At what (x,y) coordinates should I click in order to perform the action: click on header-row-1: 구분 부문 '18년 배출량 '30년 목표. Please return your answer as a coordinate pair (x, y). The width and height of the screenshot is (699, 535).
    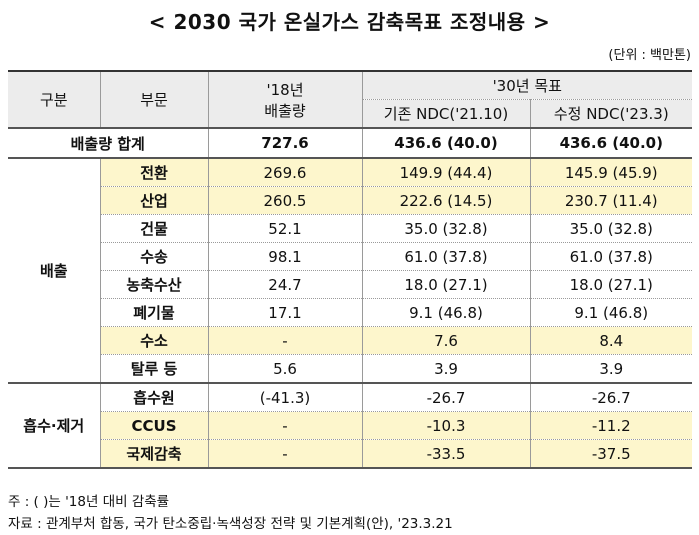
    Looking at the image, I should click on (350, 99).